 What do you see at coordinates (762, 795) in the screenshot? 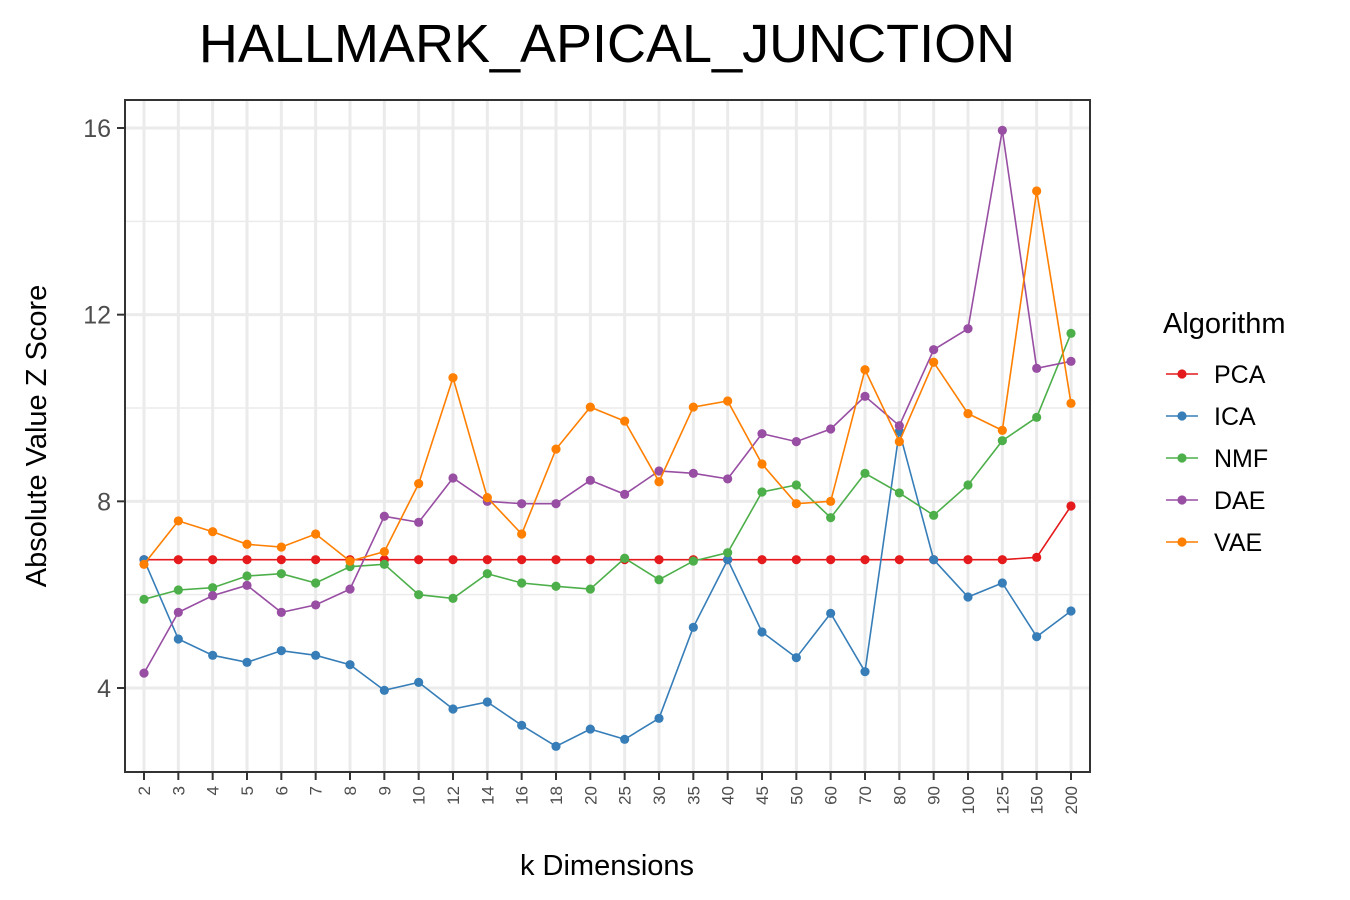
I see `x-tick-label: 45` at bounding box center [762, 795].